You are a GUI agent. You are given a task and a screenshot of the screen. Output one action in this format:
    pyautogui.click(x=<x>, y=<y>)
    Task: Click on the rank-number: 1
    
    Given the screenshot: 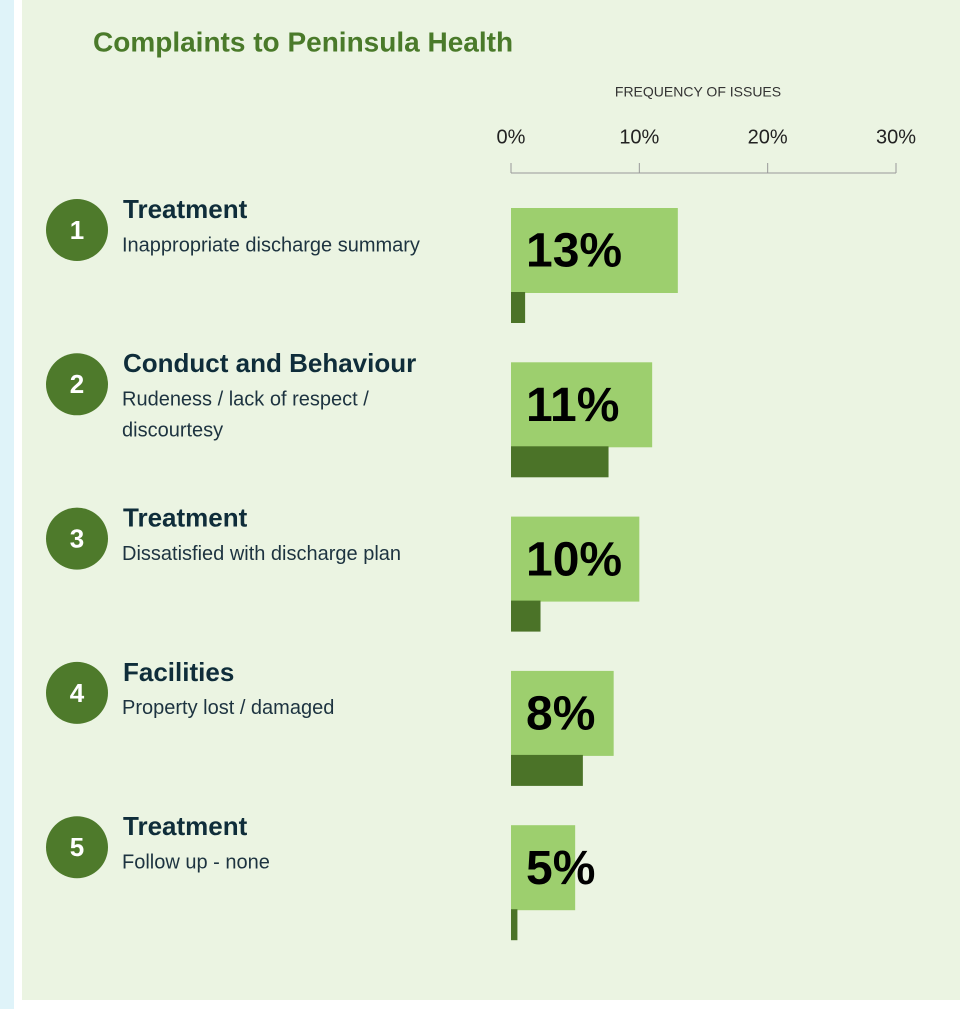 What is the action you would take?
    pyautogui.click(x=77, y=230)
    